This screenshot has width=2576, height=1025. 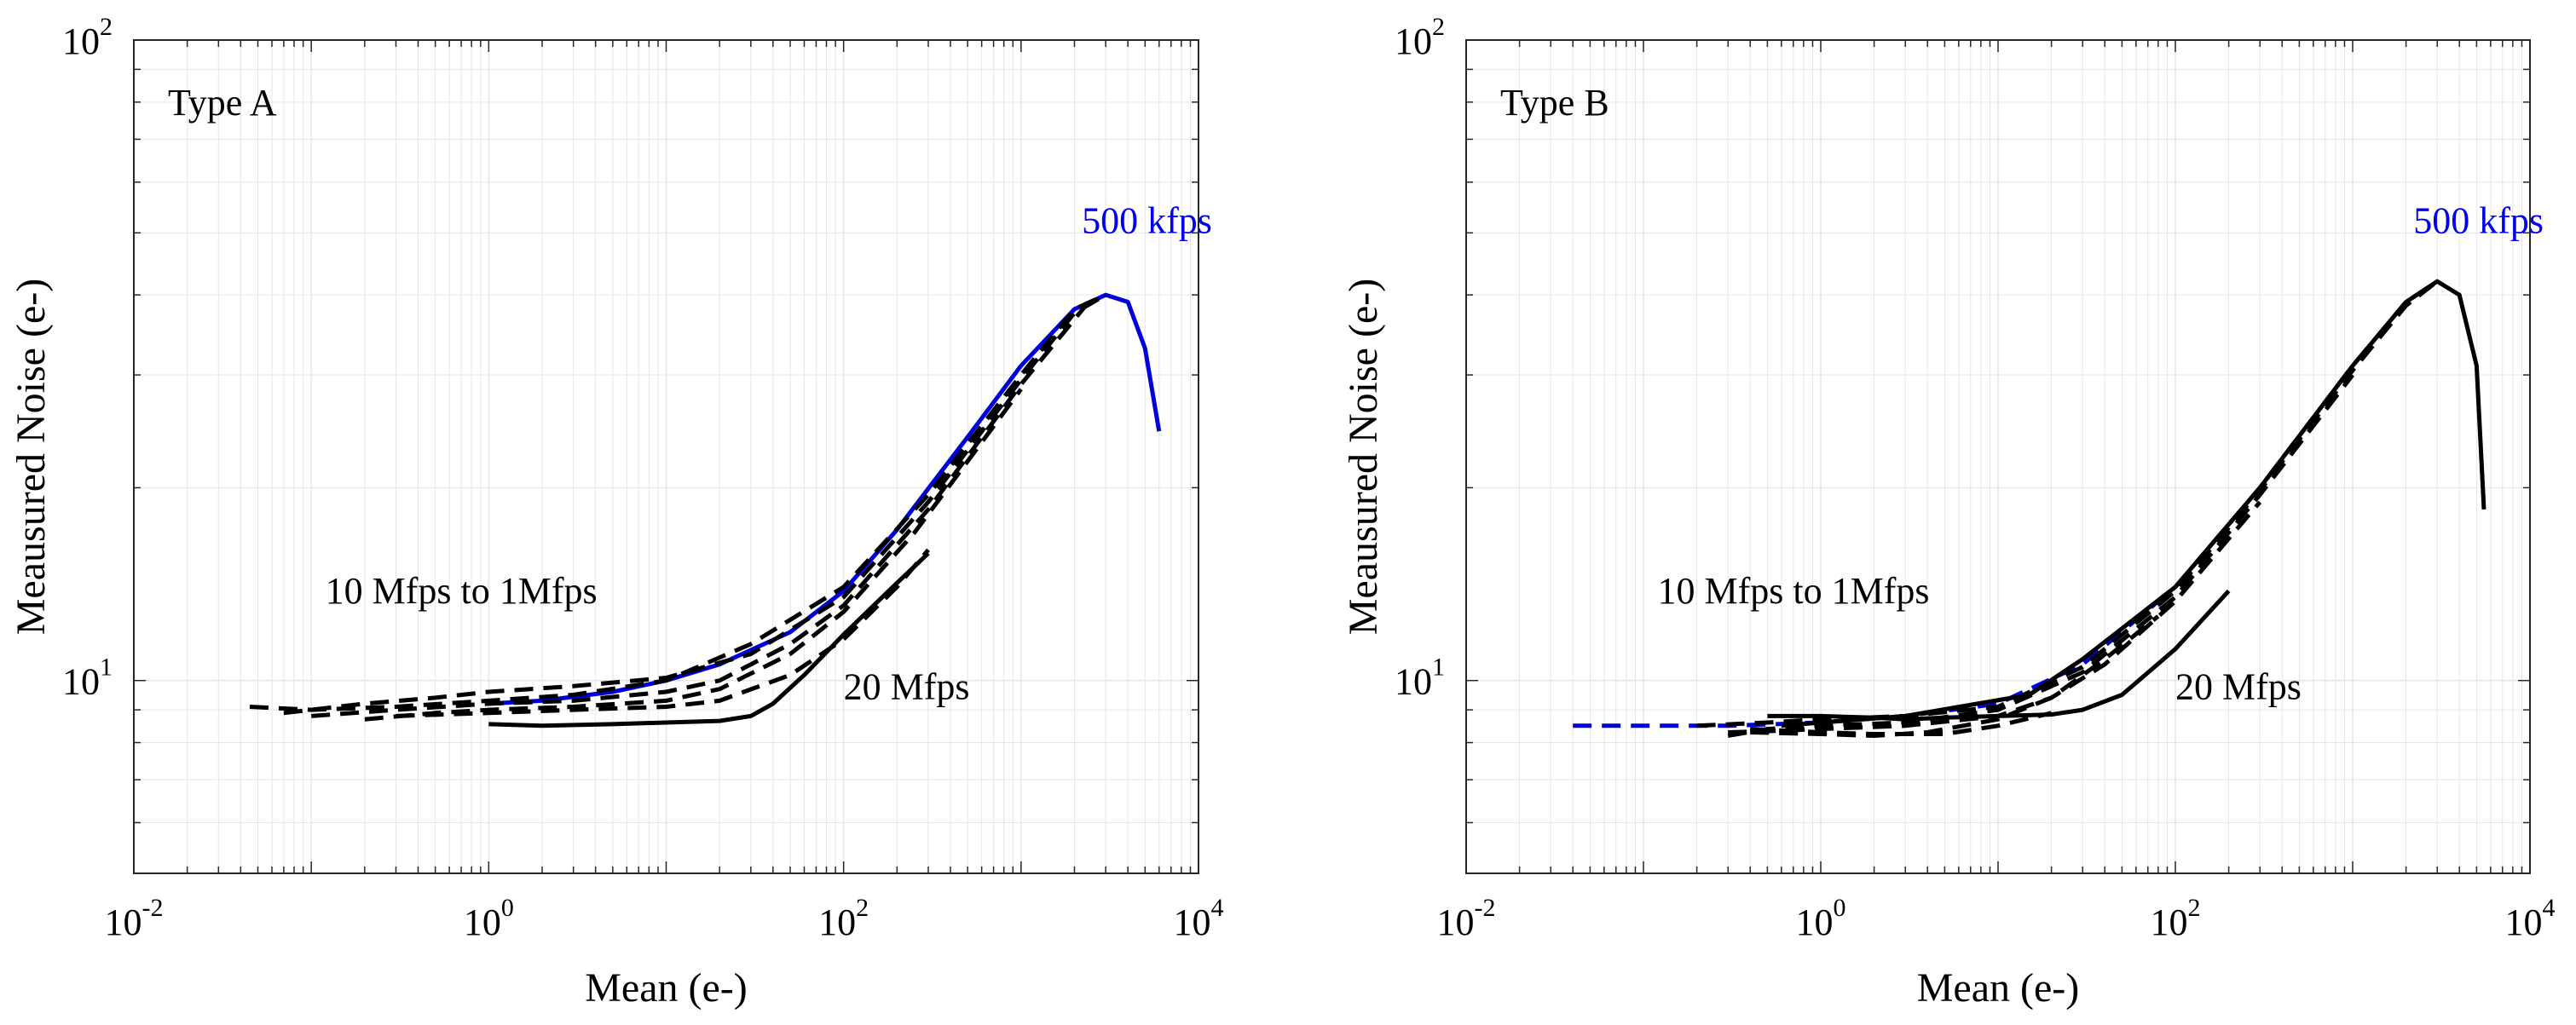 I want to click on panel-b-y-axis-title: Meausured Noise (e-), so click(x=1363, y=457).